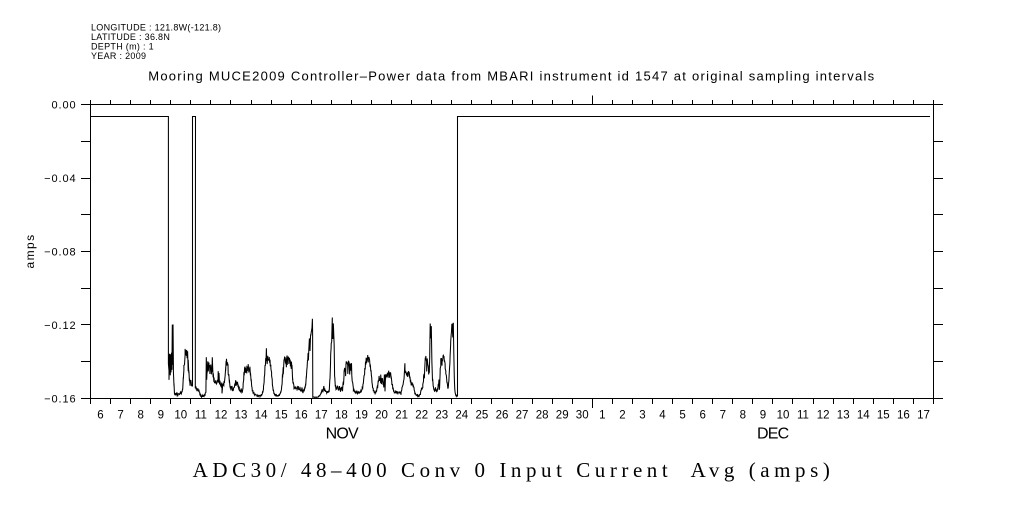  What do you see at coordinates (60, 399) in the screenshot?
I see `svg-text: −0.16` at bounding box center [60, 399].